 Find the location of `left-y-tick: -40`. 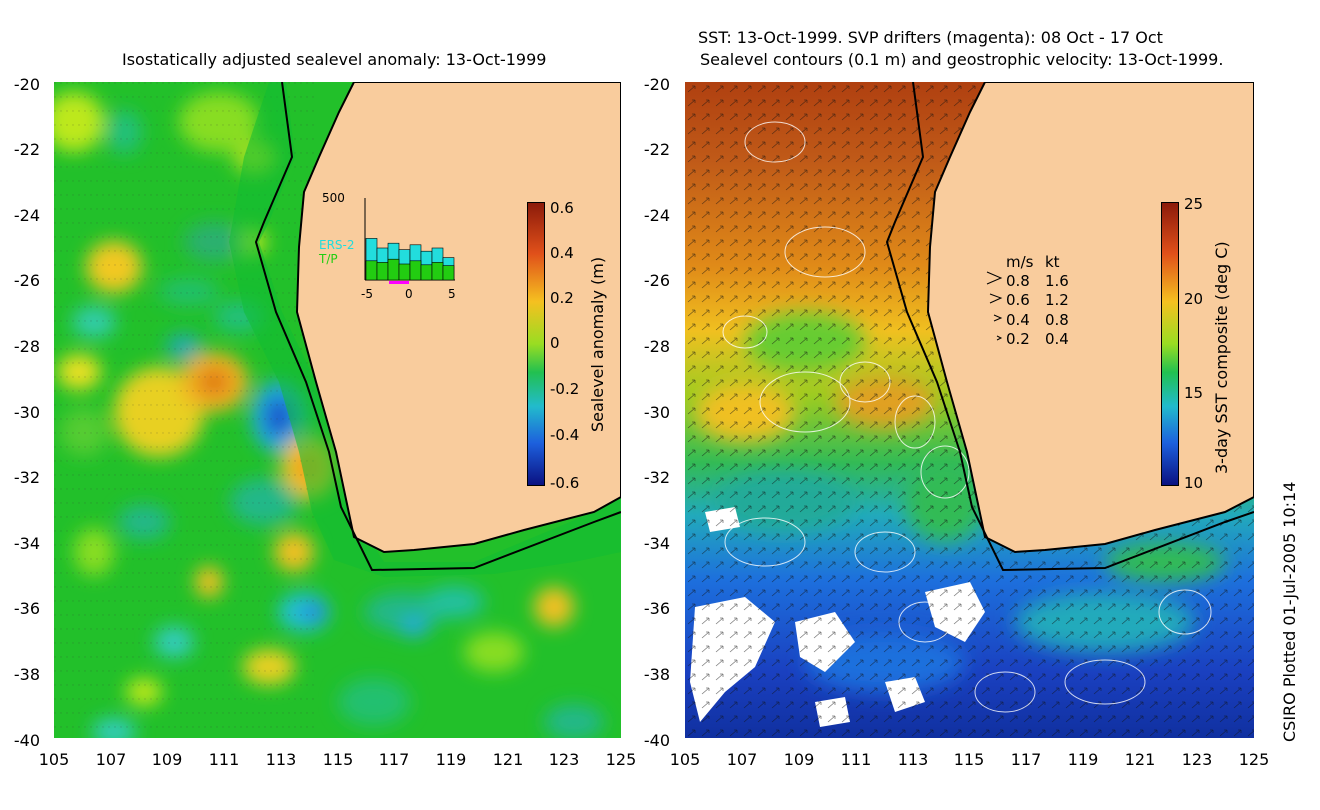

left-y-tick: -40 is located at coordinates (26, 740).